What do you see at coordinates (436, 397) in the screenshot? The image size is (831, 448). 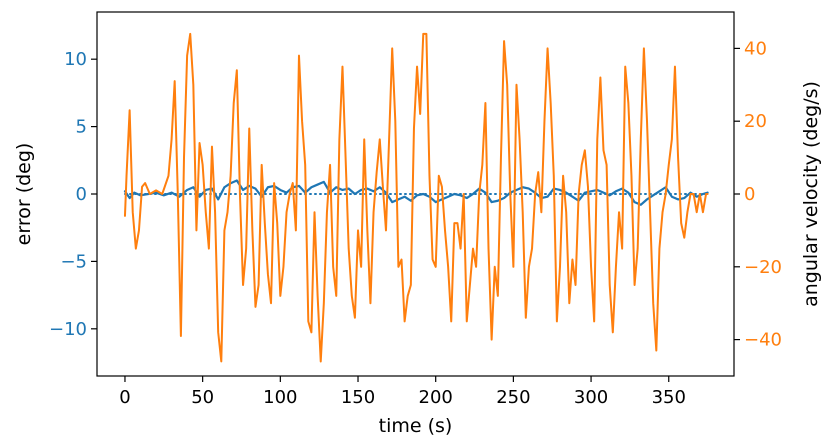 I see `x-tick-label: 200` at bounding box center [436, 397].